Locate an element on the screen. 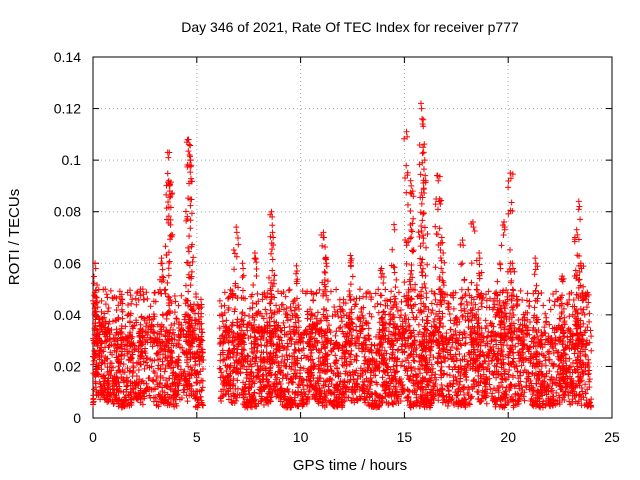  y-tick-label: 0.1 is located at coordinates (72, 160).